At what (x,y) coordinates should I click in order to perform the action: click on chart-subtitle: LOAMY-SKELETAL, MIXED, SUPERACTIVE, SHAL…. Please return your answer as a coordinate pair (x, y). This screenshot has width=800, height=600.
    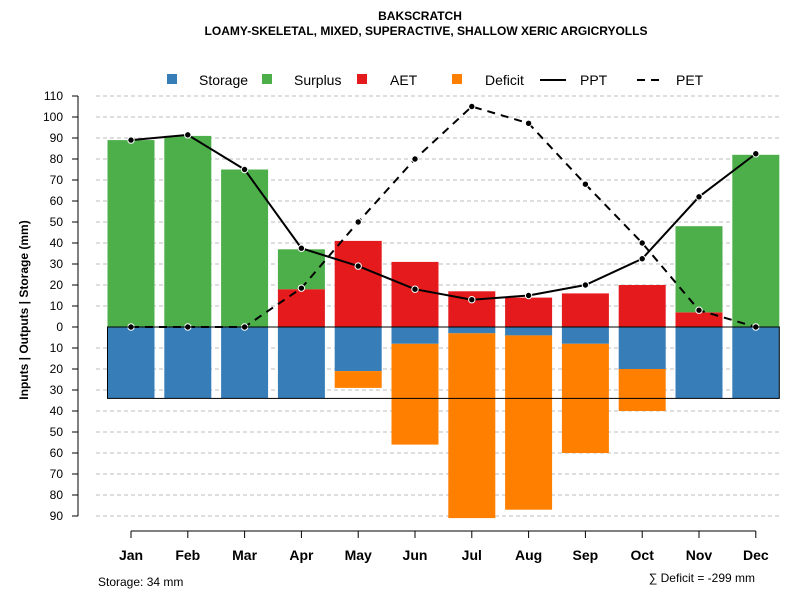
    Looking at the image, I should click on (426, 31).